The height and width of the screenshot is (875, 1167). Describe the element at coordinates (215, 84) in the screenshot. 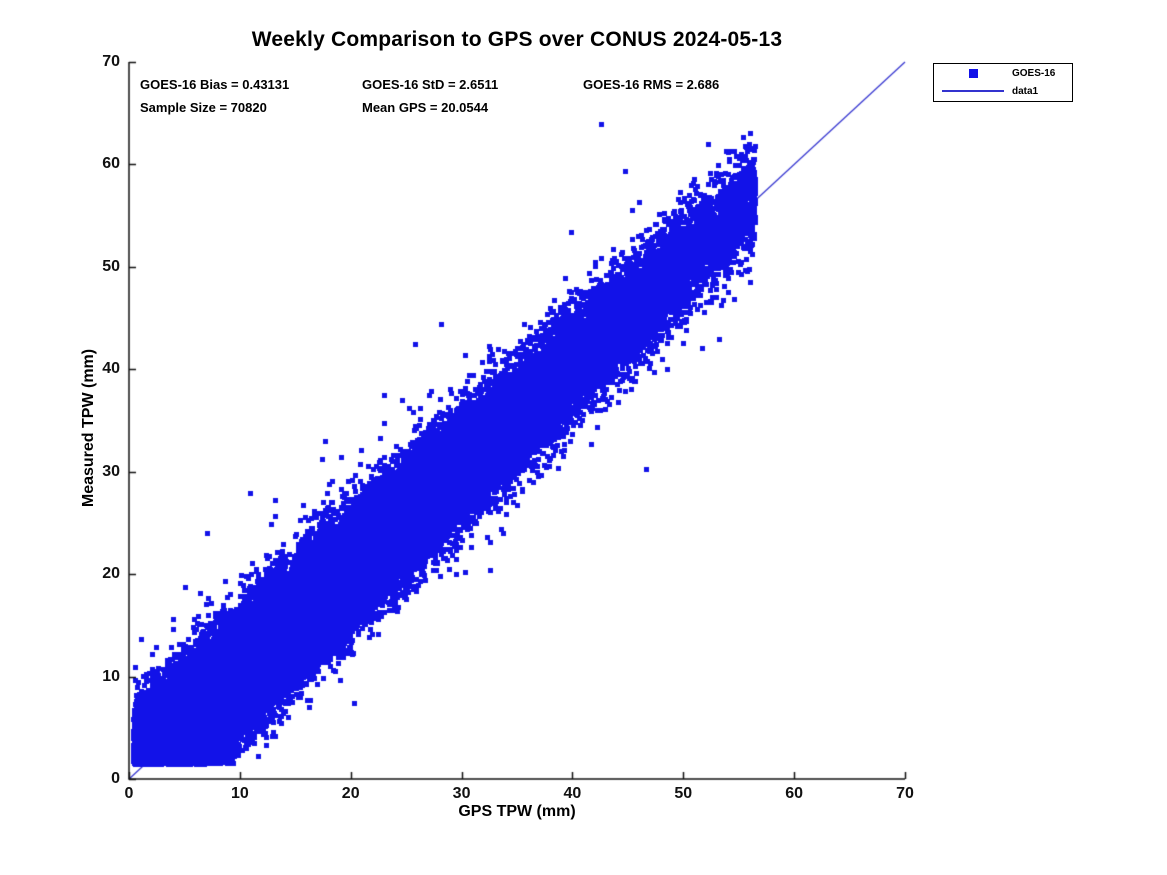

I see `stat-bias: GOES-16 Bias = 0.43131` at that location.